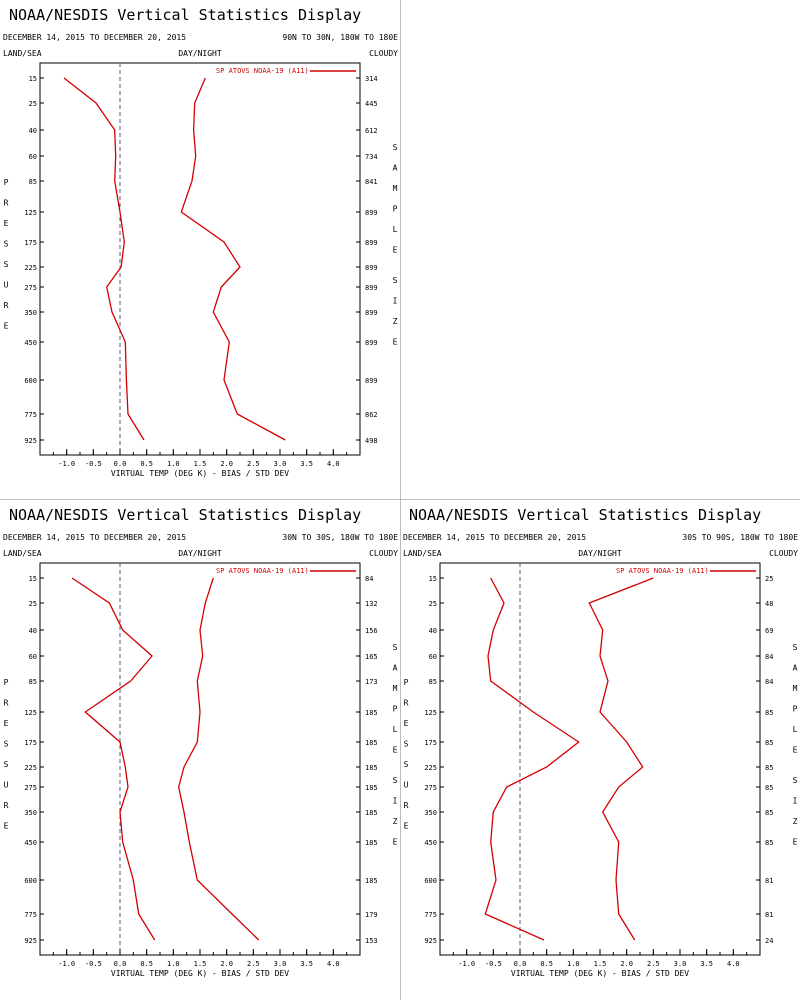 This screenshot has width=800, height=1000. Describe the element at coordinates (680, 964) in the screenshot. I see `x-tick-label: 3.0` at that location.